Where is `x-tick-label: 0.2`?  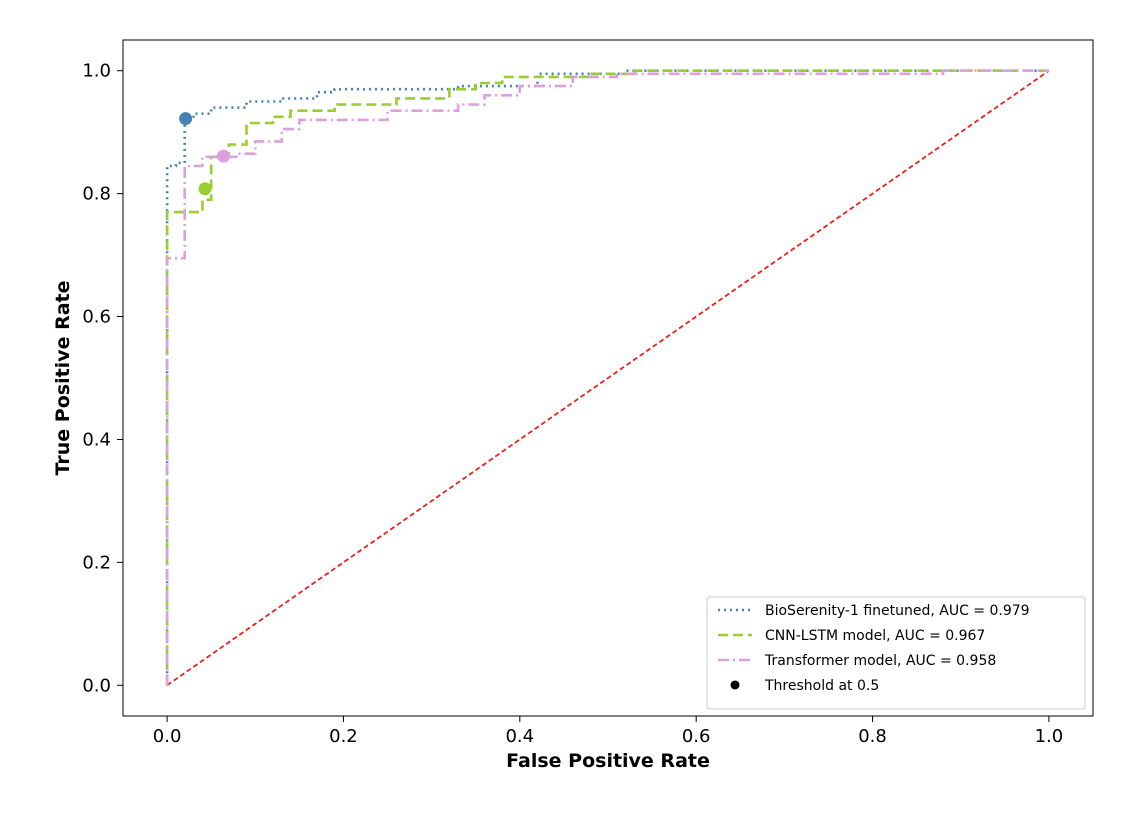
x-tick-label: 0.2 is located at coordinates (343, 736).